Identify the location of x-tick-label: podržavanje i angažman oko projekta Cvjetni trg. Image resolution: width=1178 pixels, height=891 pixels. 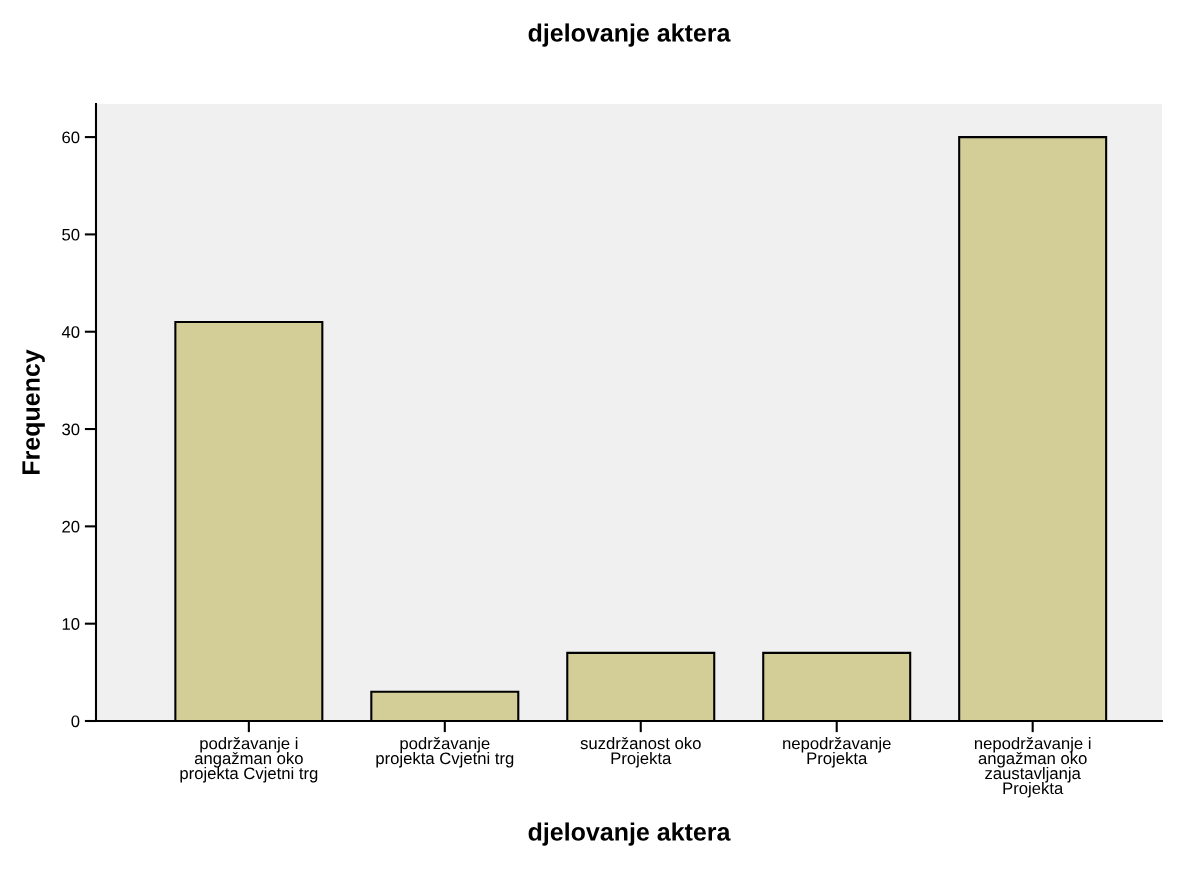
(249, 759).